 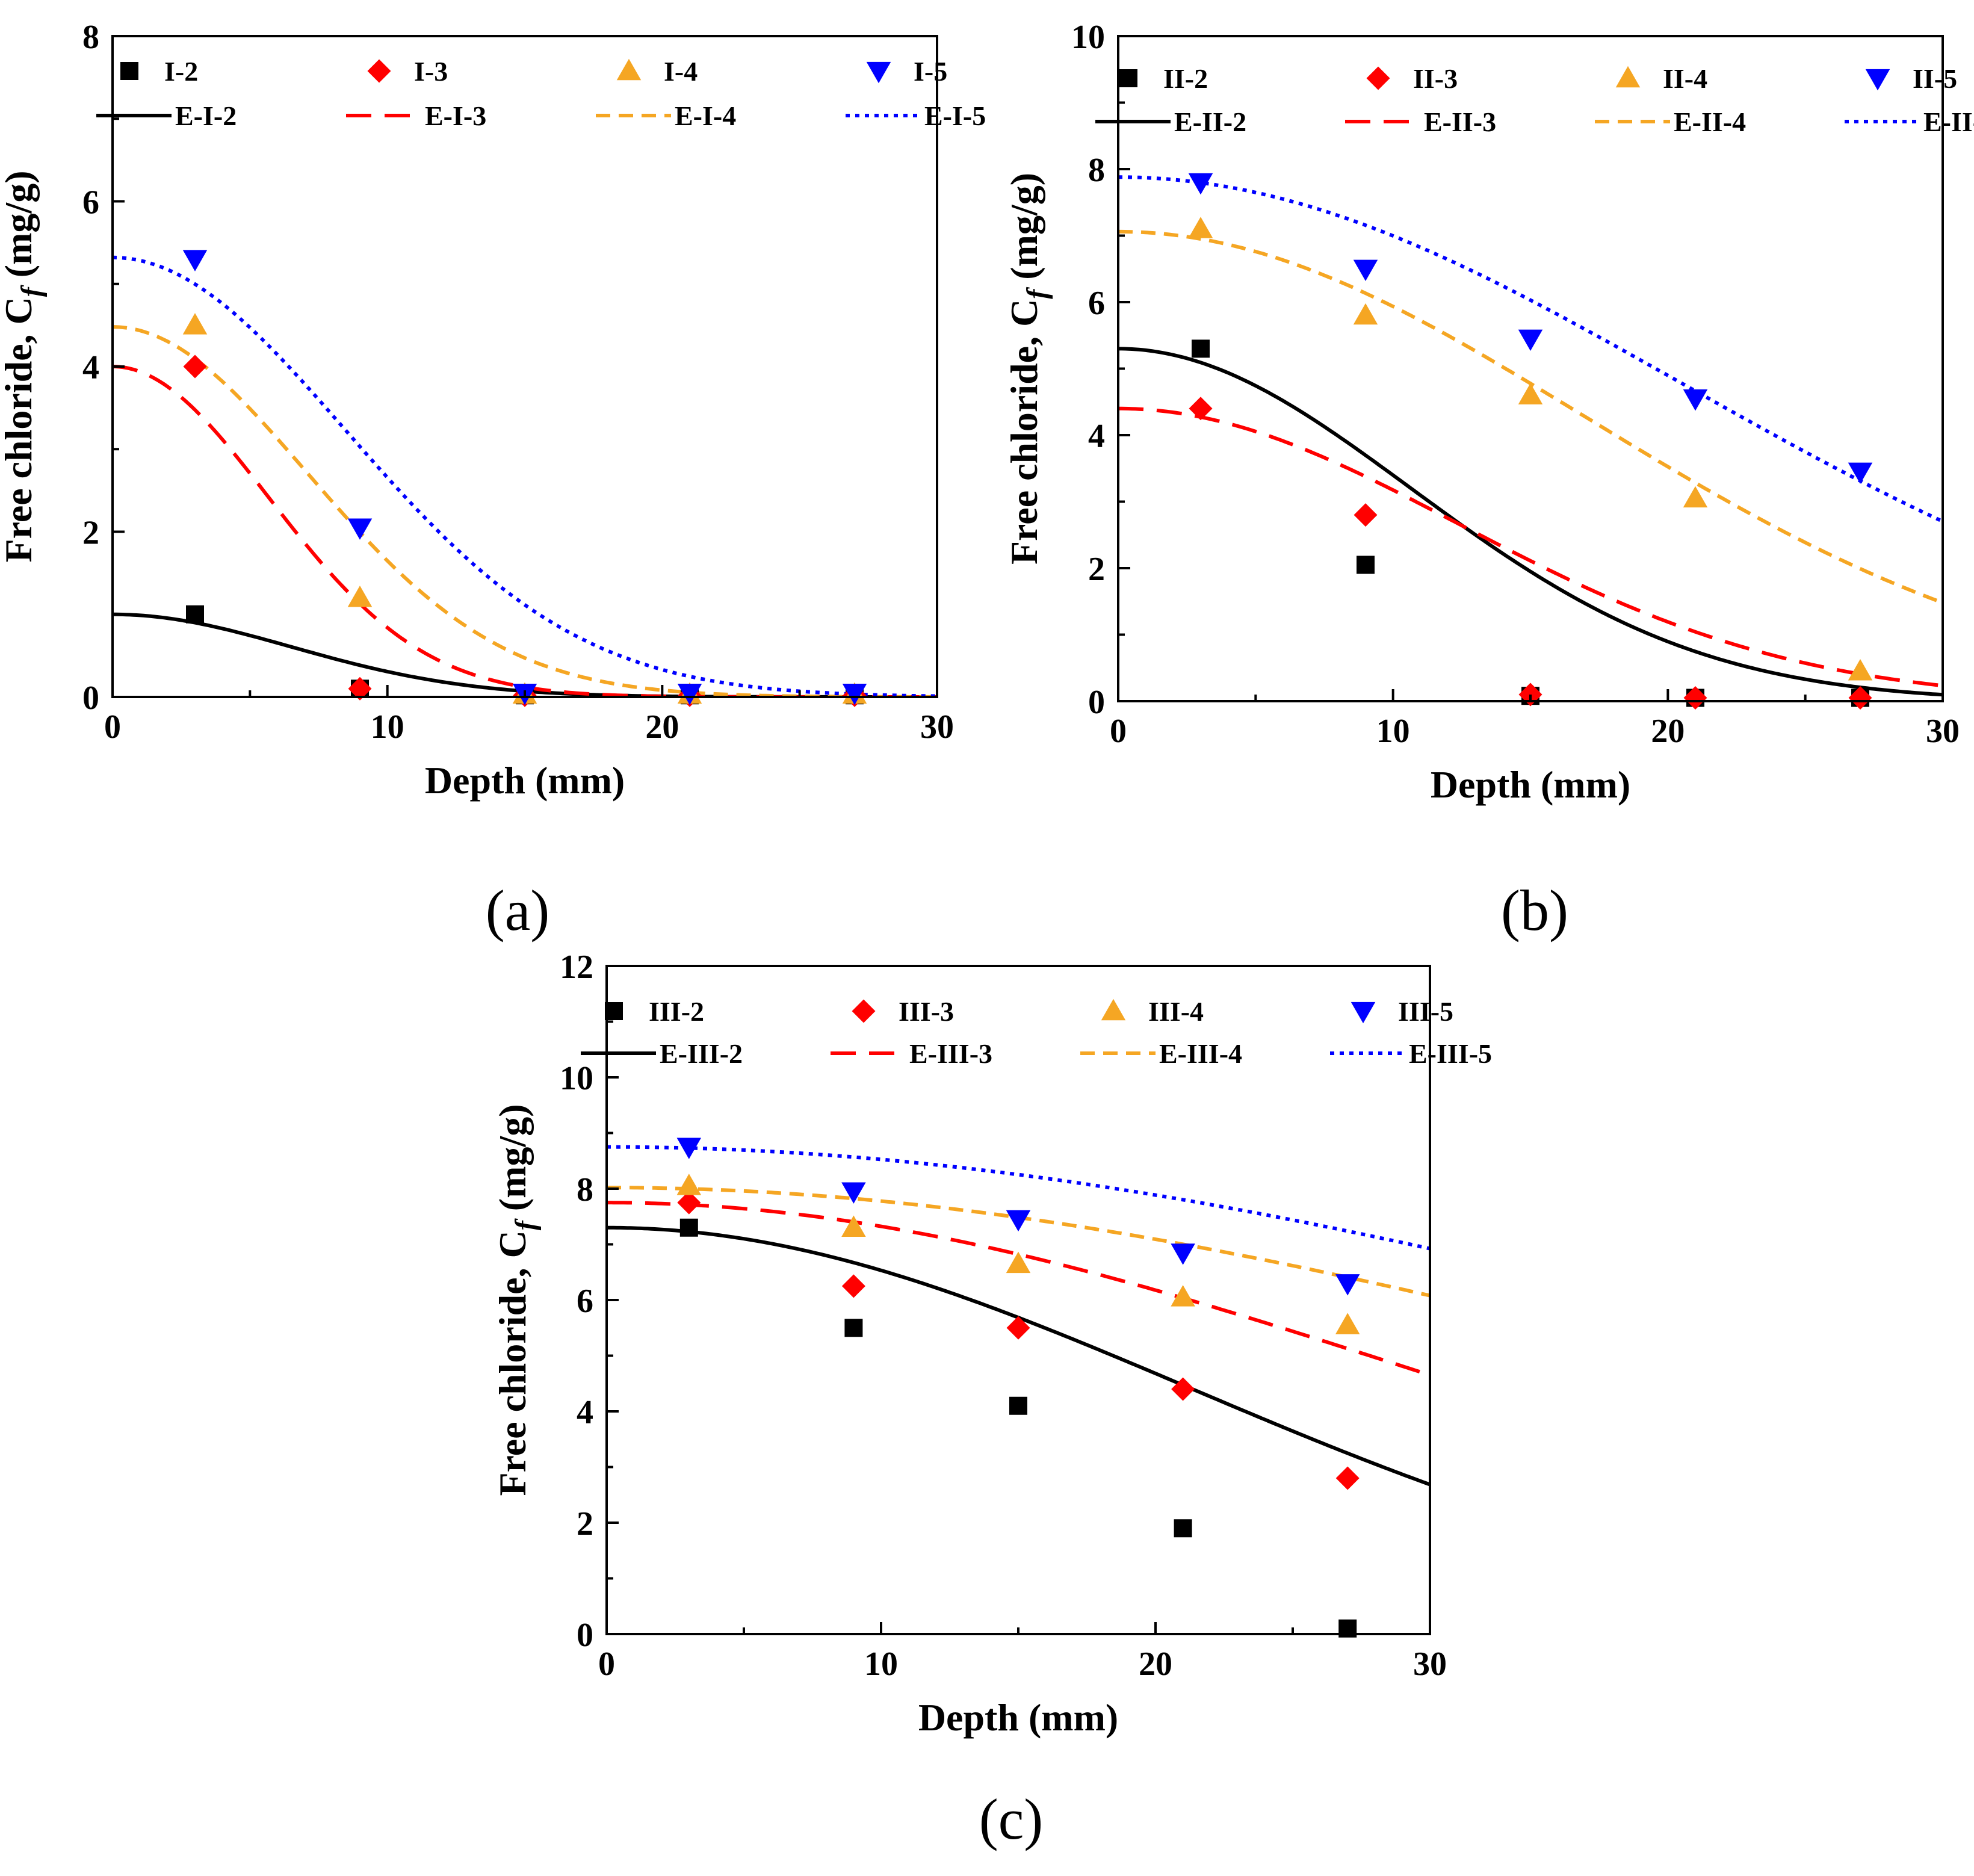 What do you see at coordinates (955, 116) in the screenshot?
I see `legend-label-e-i-5: E-I-5` at bounding box center [955, 116].